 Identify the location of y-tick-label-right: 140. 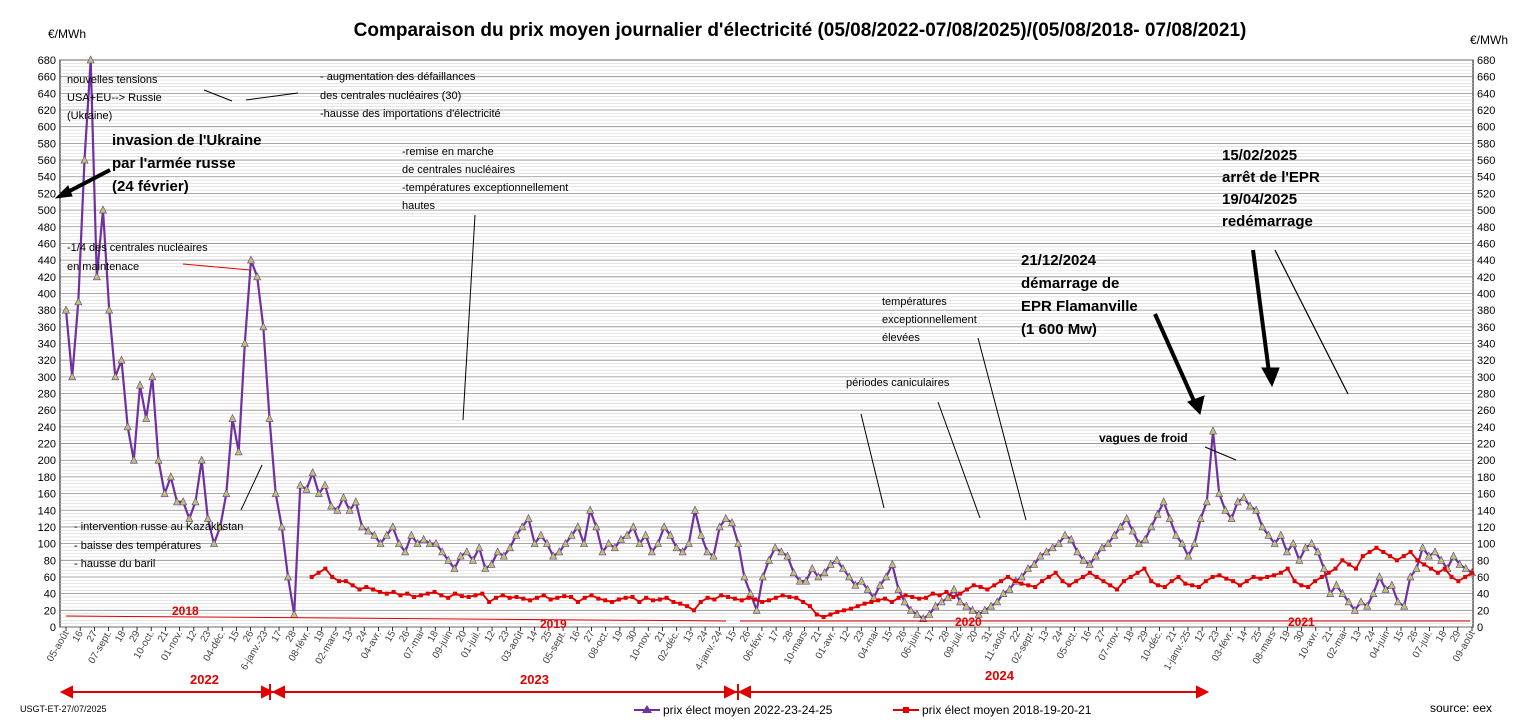
(1486, 511).